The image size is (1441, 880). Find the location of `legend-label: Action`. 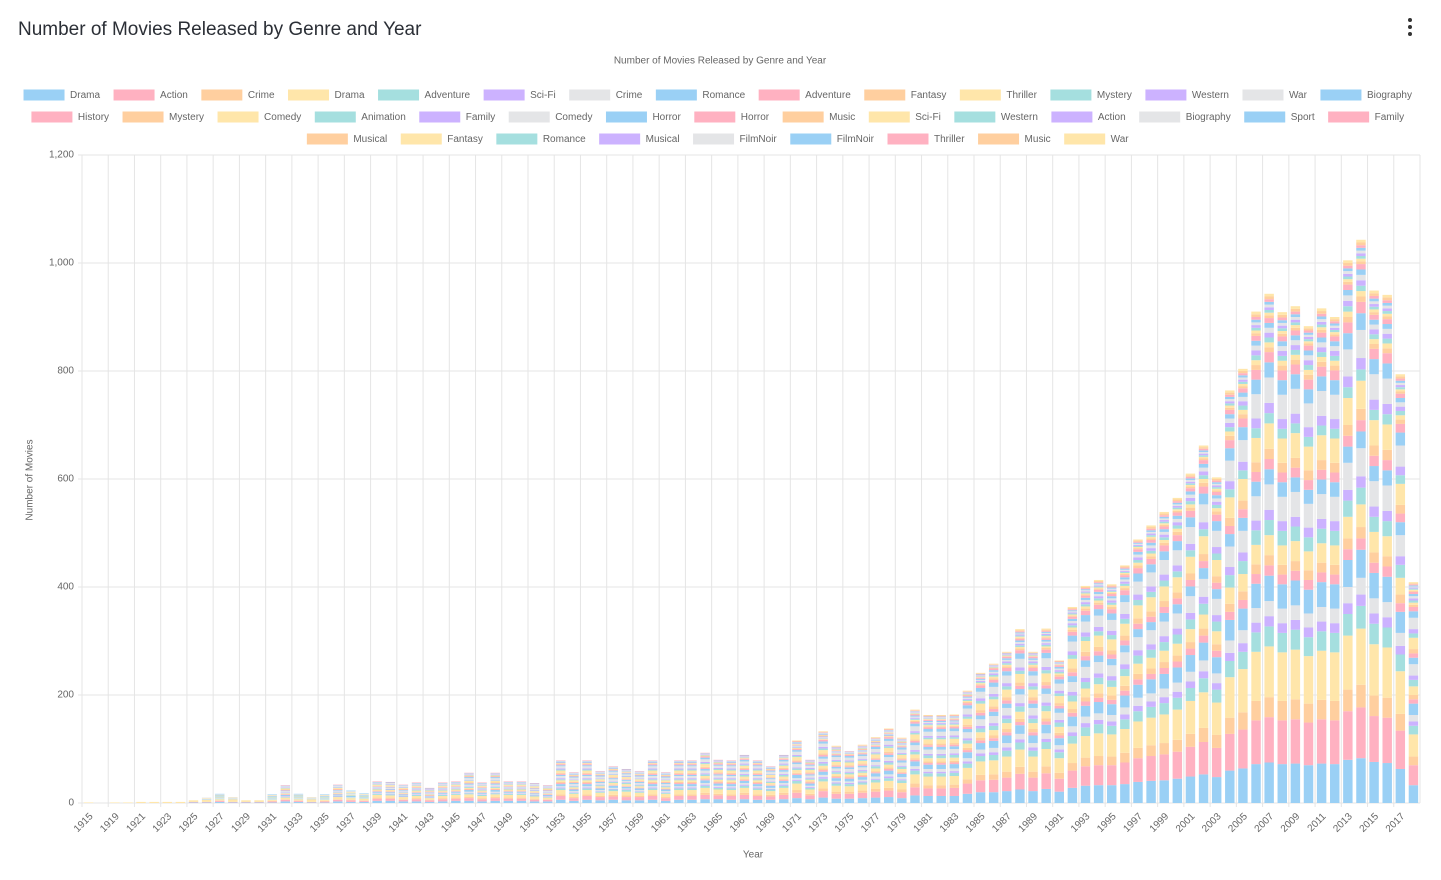

legend-label: Action is located at coordinates (1112, 117).